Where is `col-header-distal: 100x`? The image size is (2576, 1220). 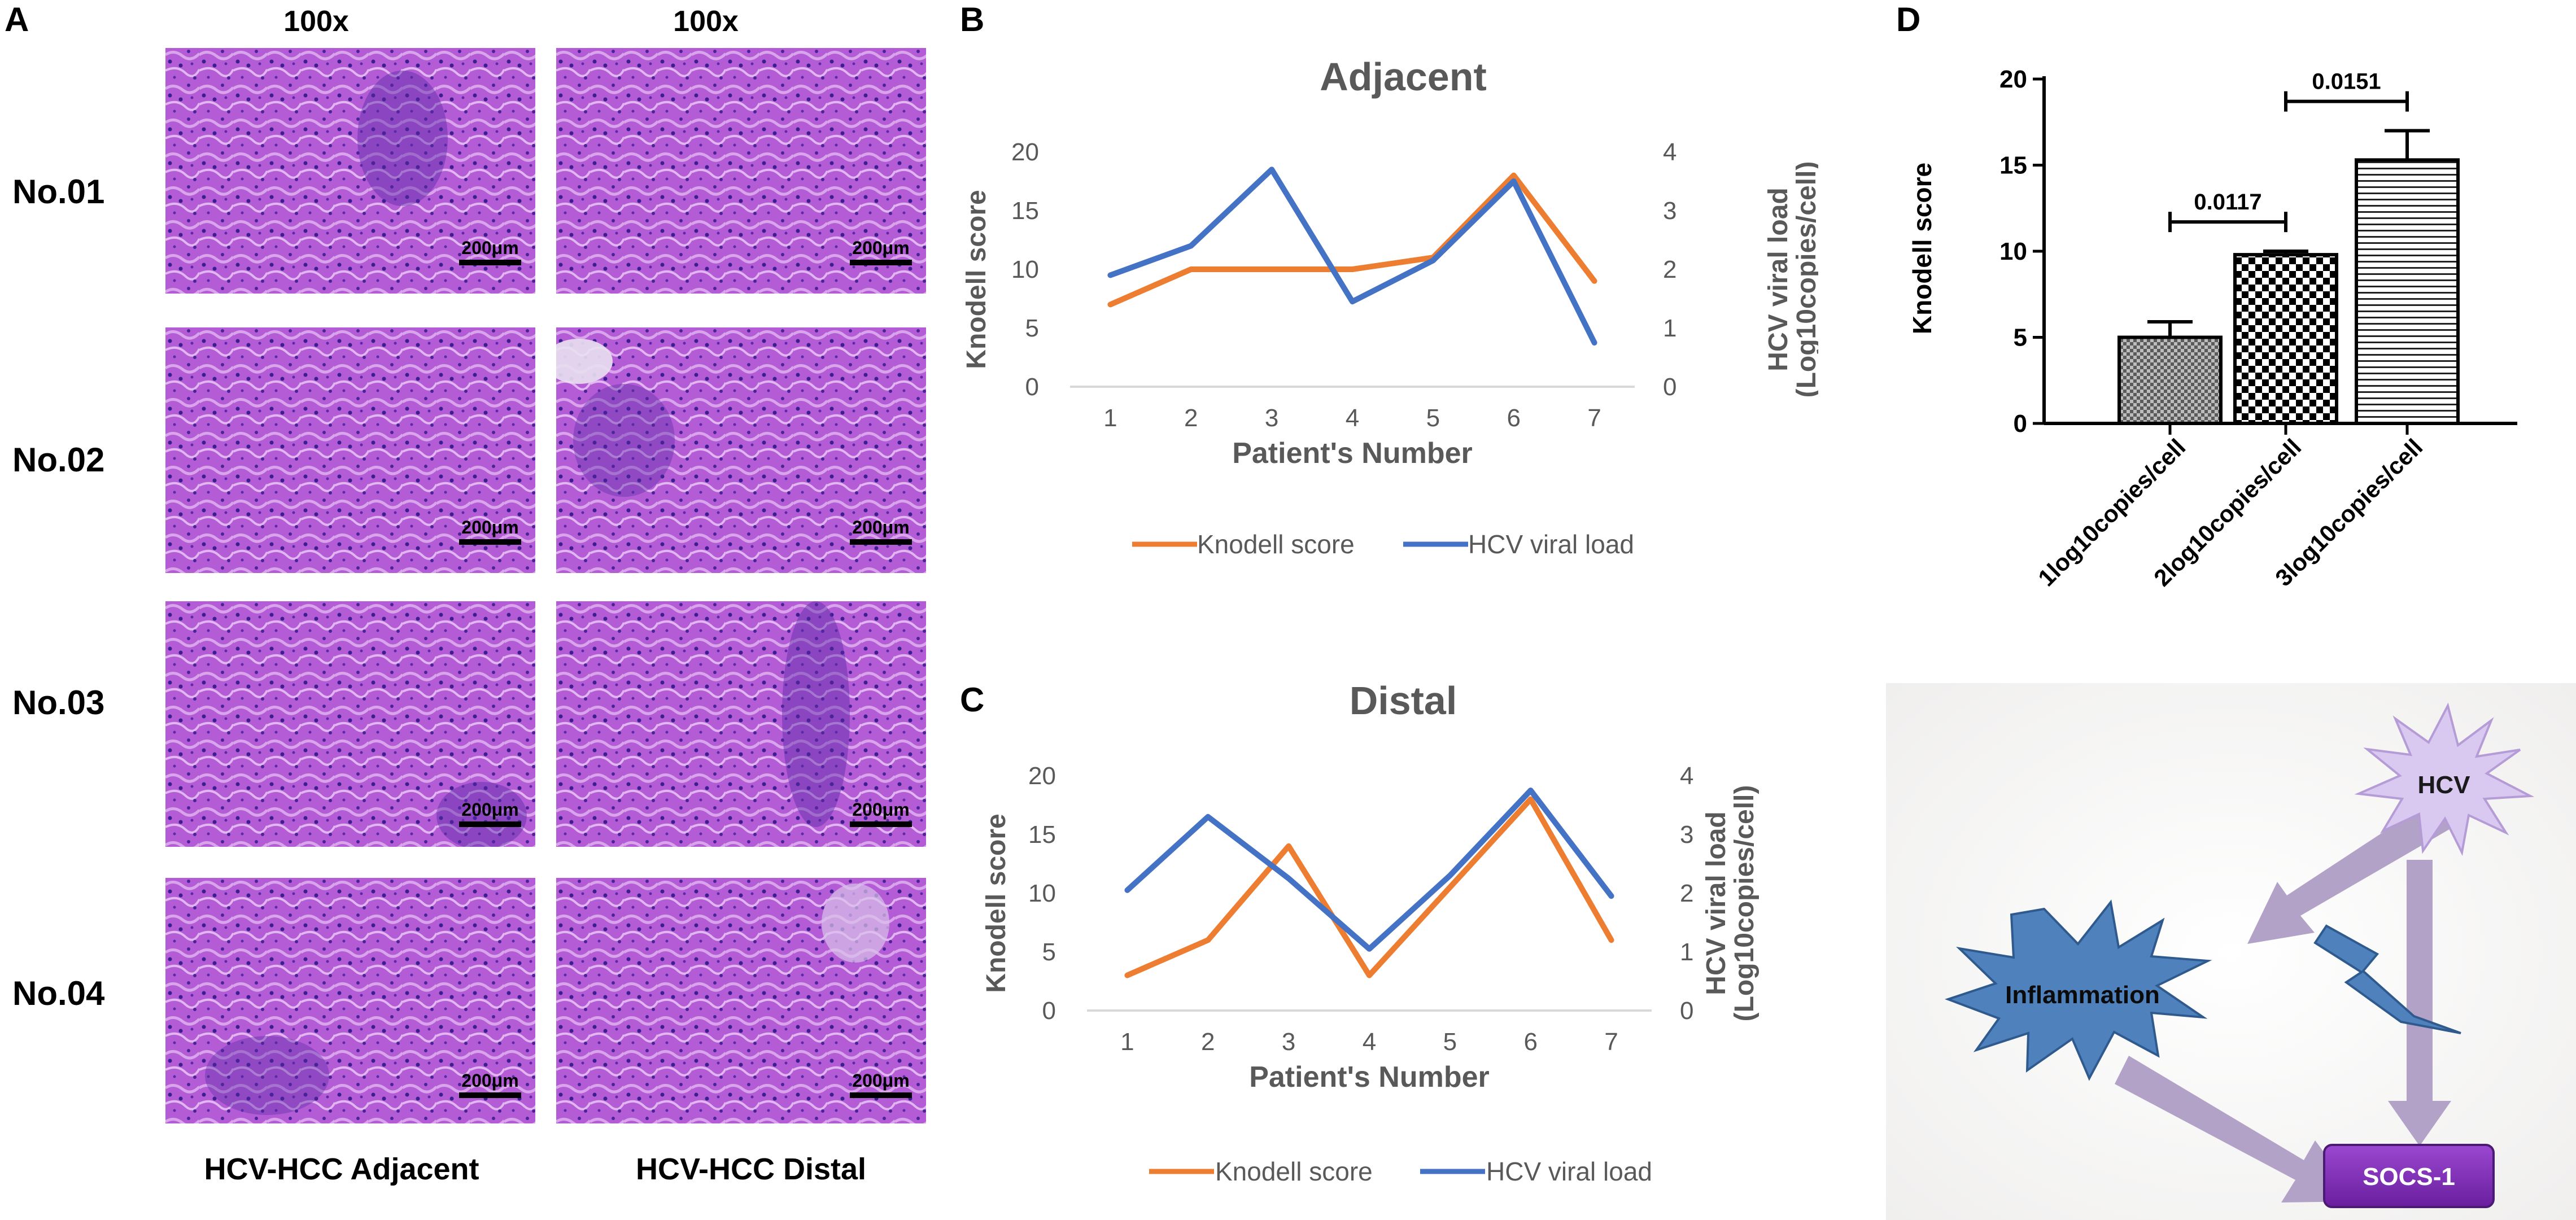 col-header-distal: 100x is located at coordinates (706, 21).